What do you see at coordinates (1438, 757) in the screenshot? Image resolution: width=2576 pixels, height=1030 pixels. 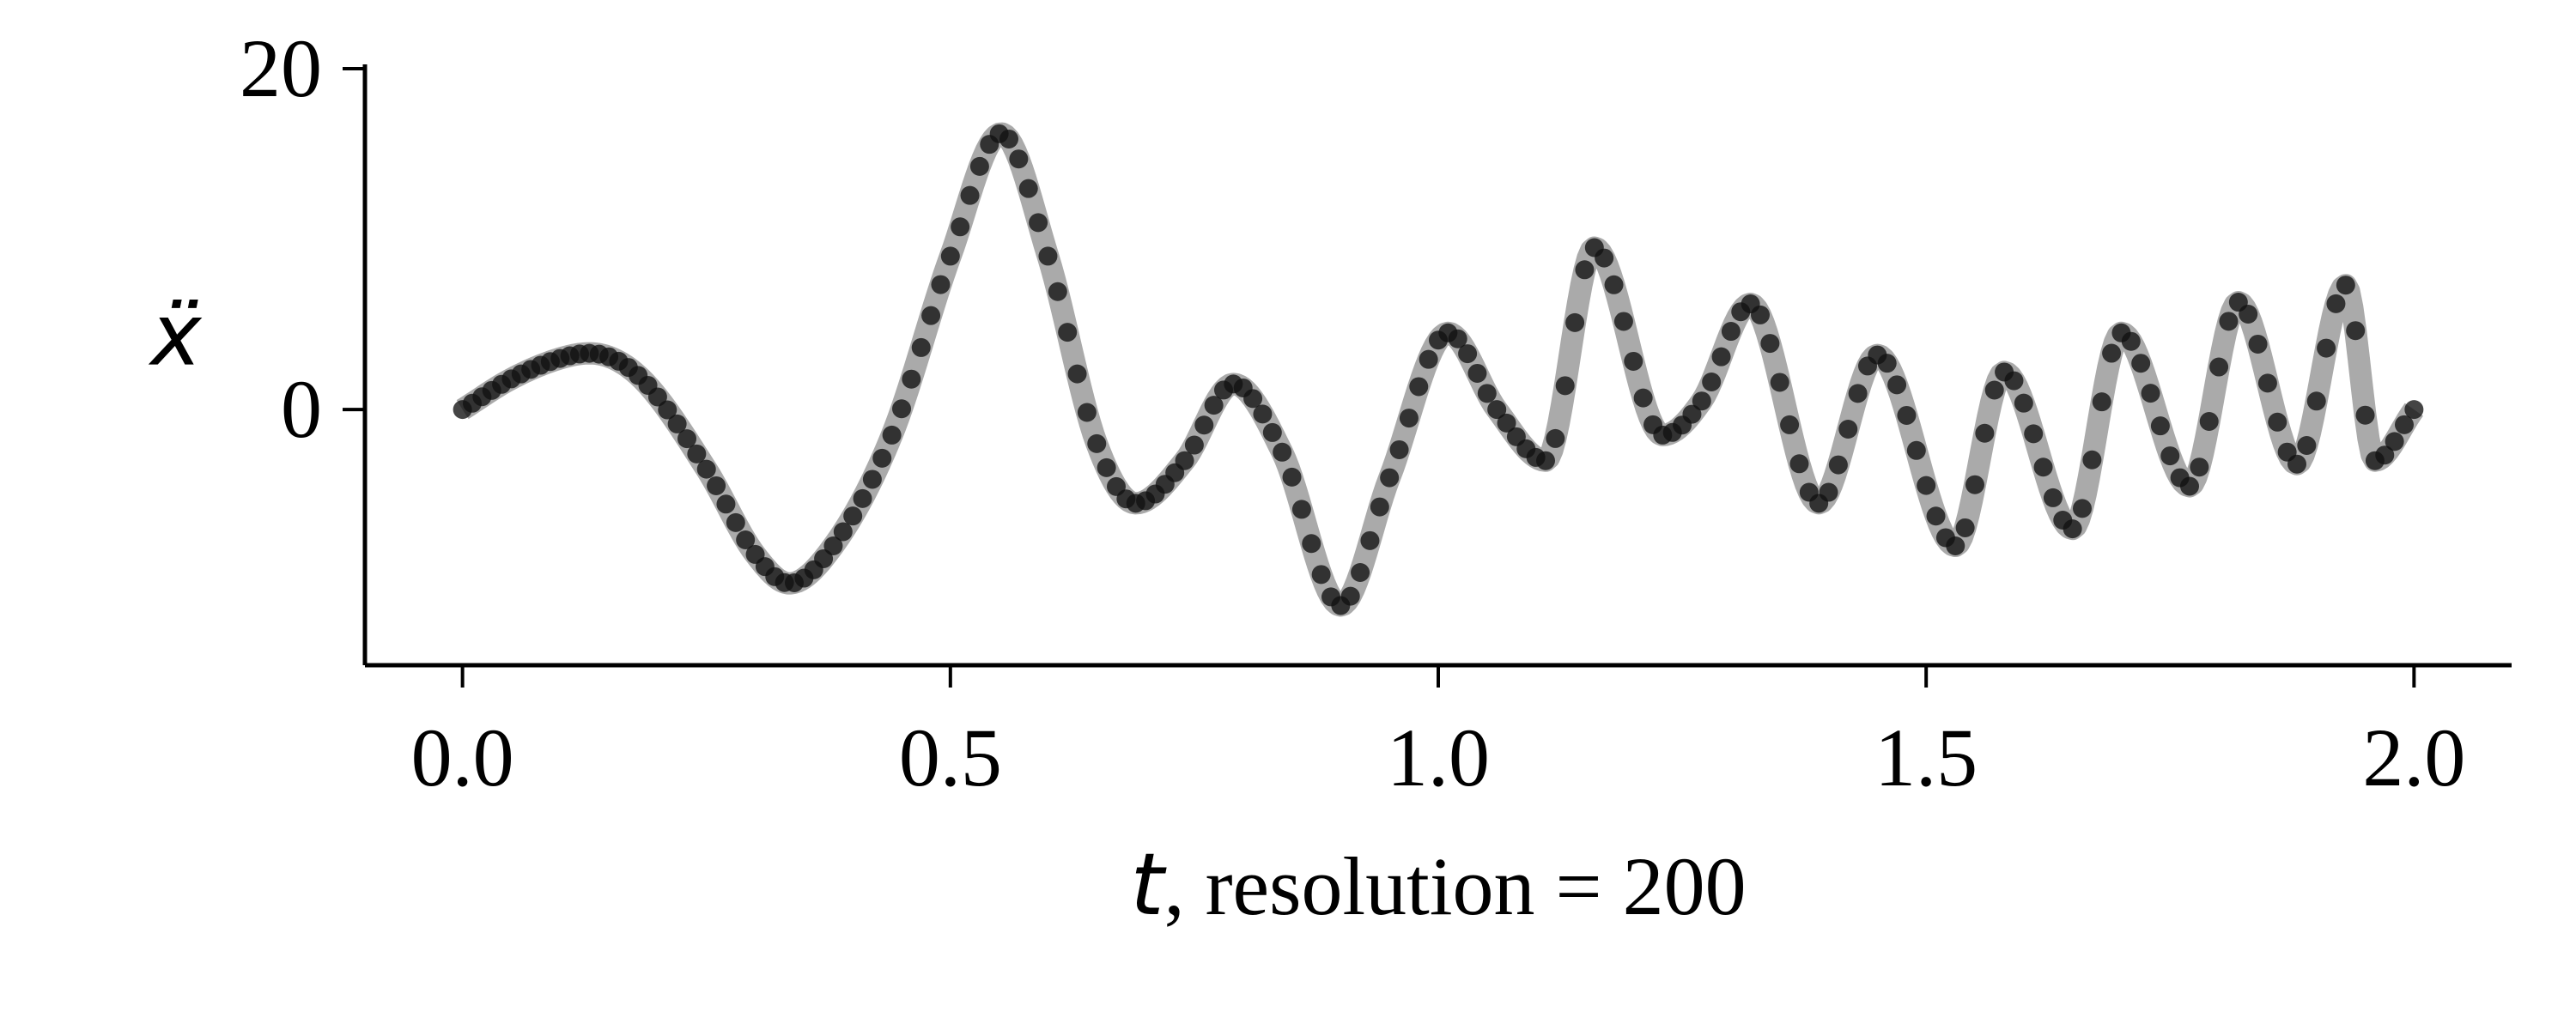 I see `x-tick-label: 1.0` at bounding box center [1438, 757].